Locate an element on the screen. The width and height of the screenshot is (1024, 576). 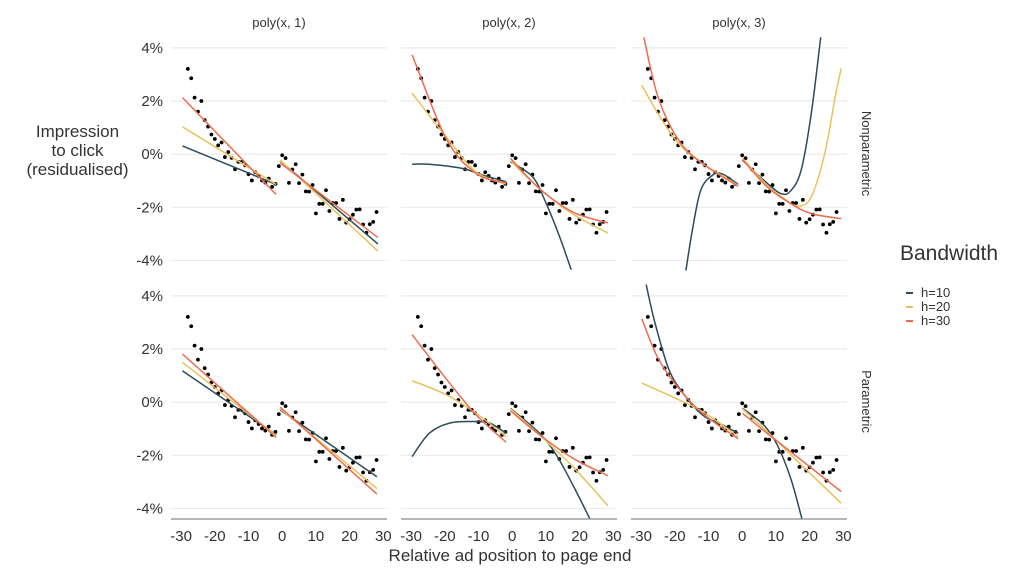
fit-line-h20-right is located at coordinates (792, 456).